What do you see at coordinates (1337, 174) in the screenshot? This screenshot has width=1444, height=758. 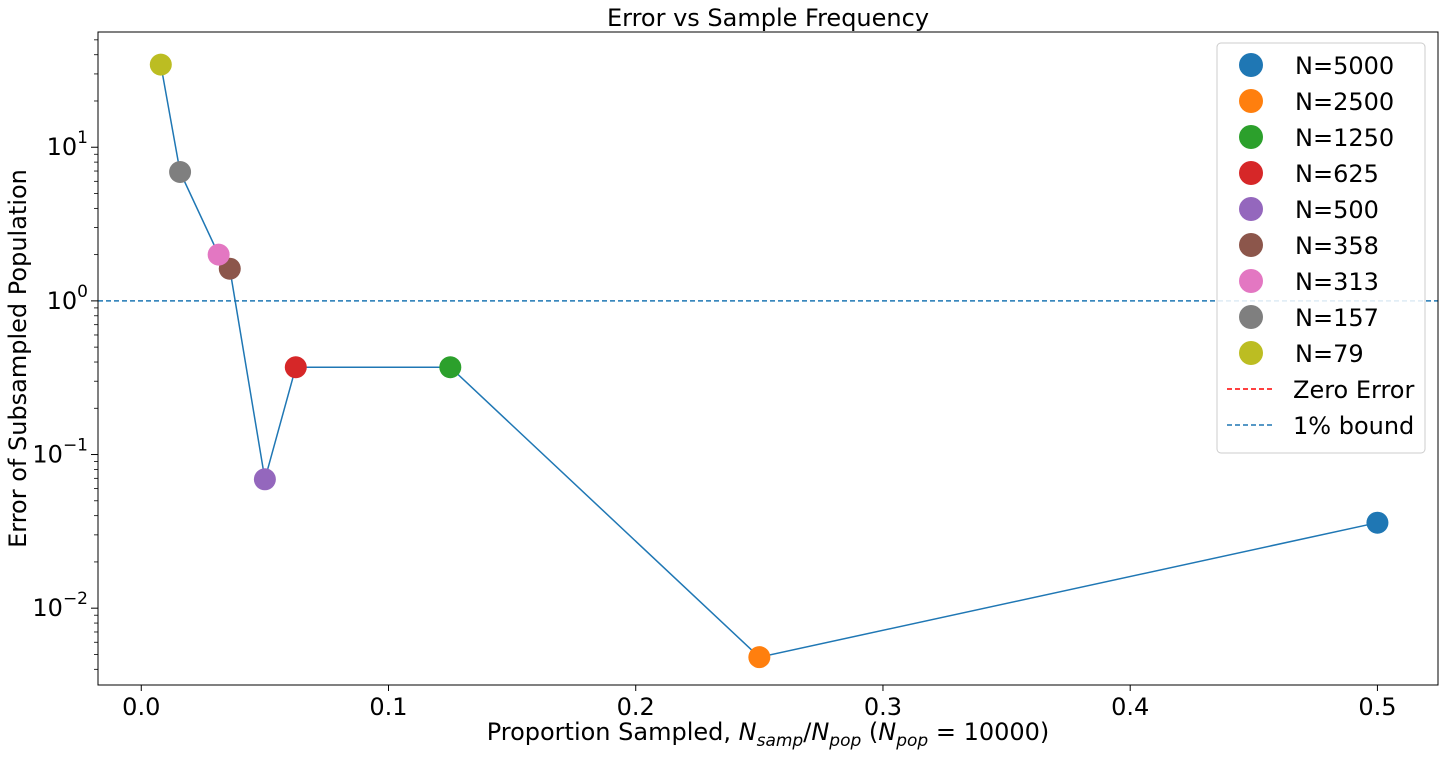 I see `legend-label: N=625` at bounding box center [1337, 174].